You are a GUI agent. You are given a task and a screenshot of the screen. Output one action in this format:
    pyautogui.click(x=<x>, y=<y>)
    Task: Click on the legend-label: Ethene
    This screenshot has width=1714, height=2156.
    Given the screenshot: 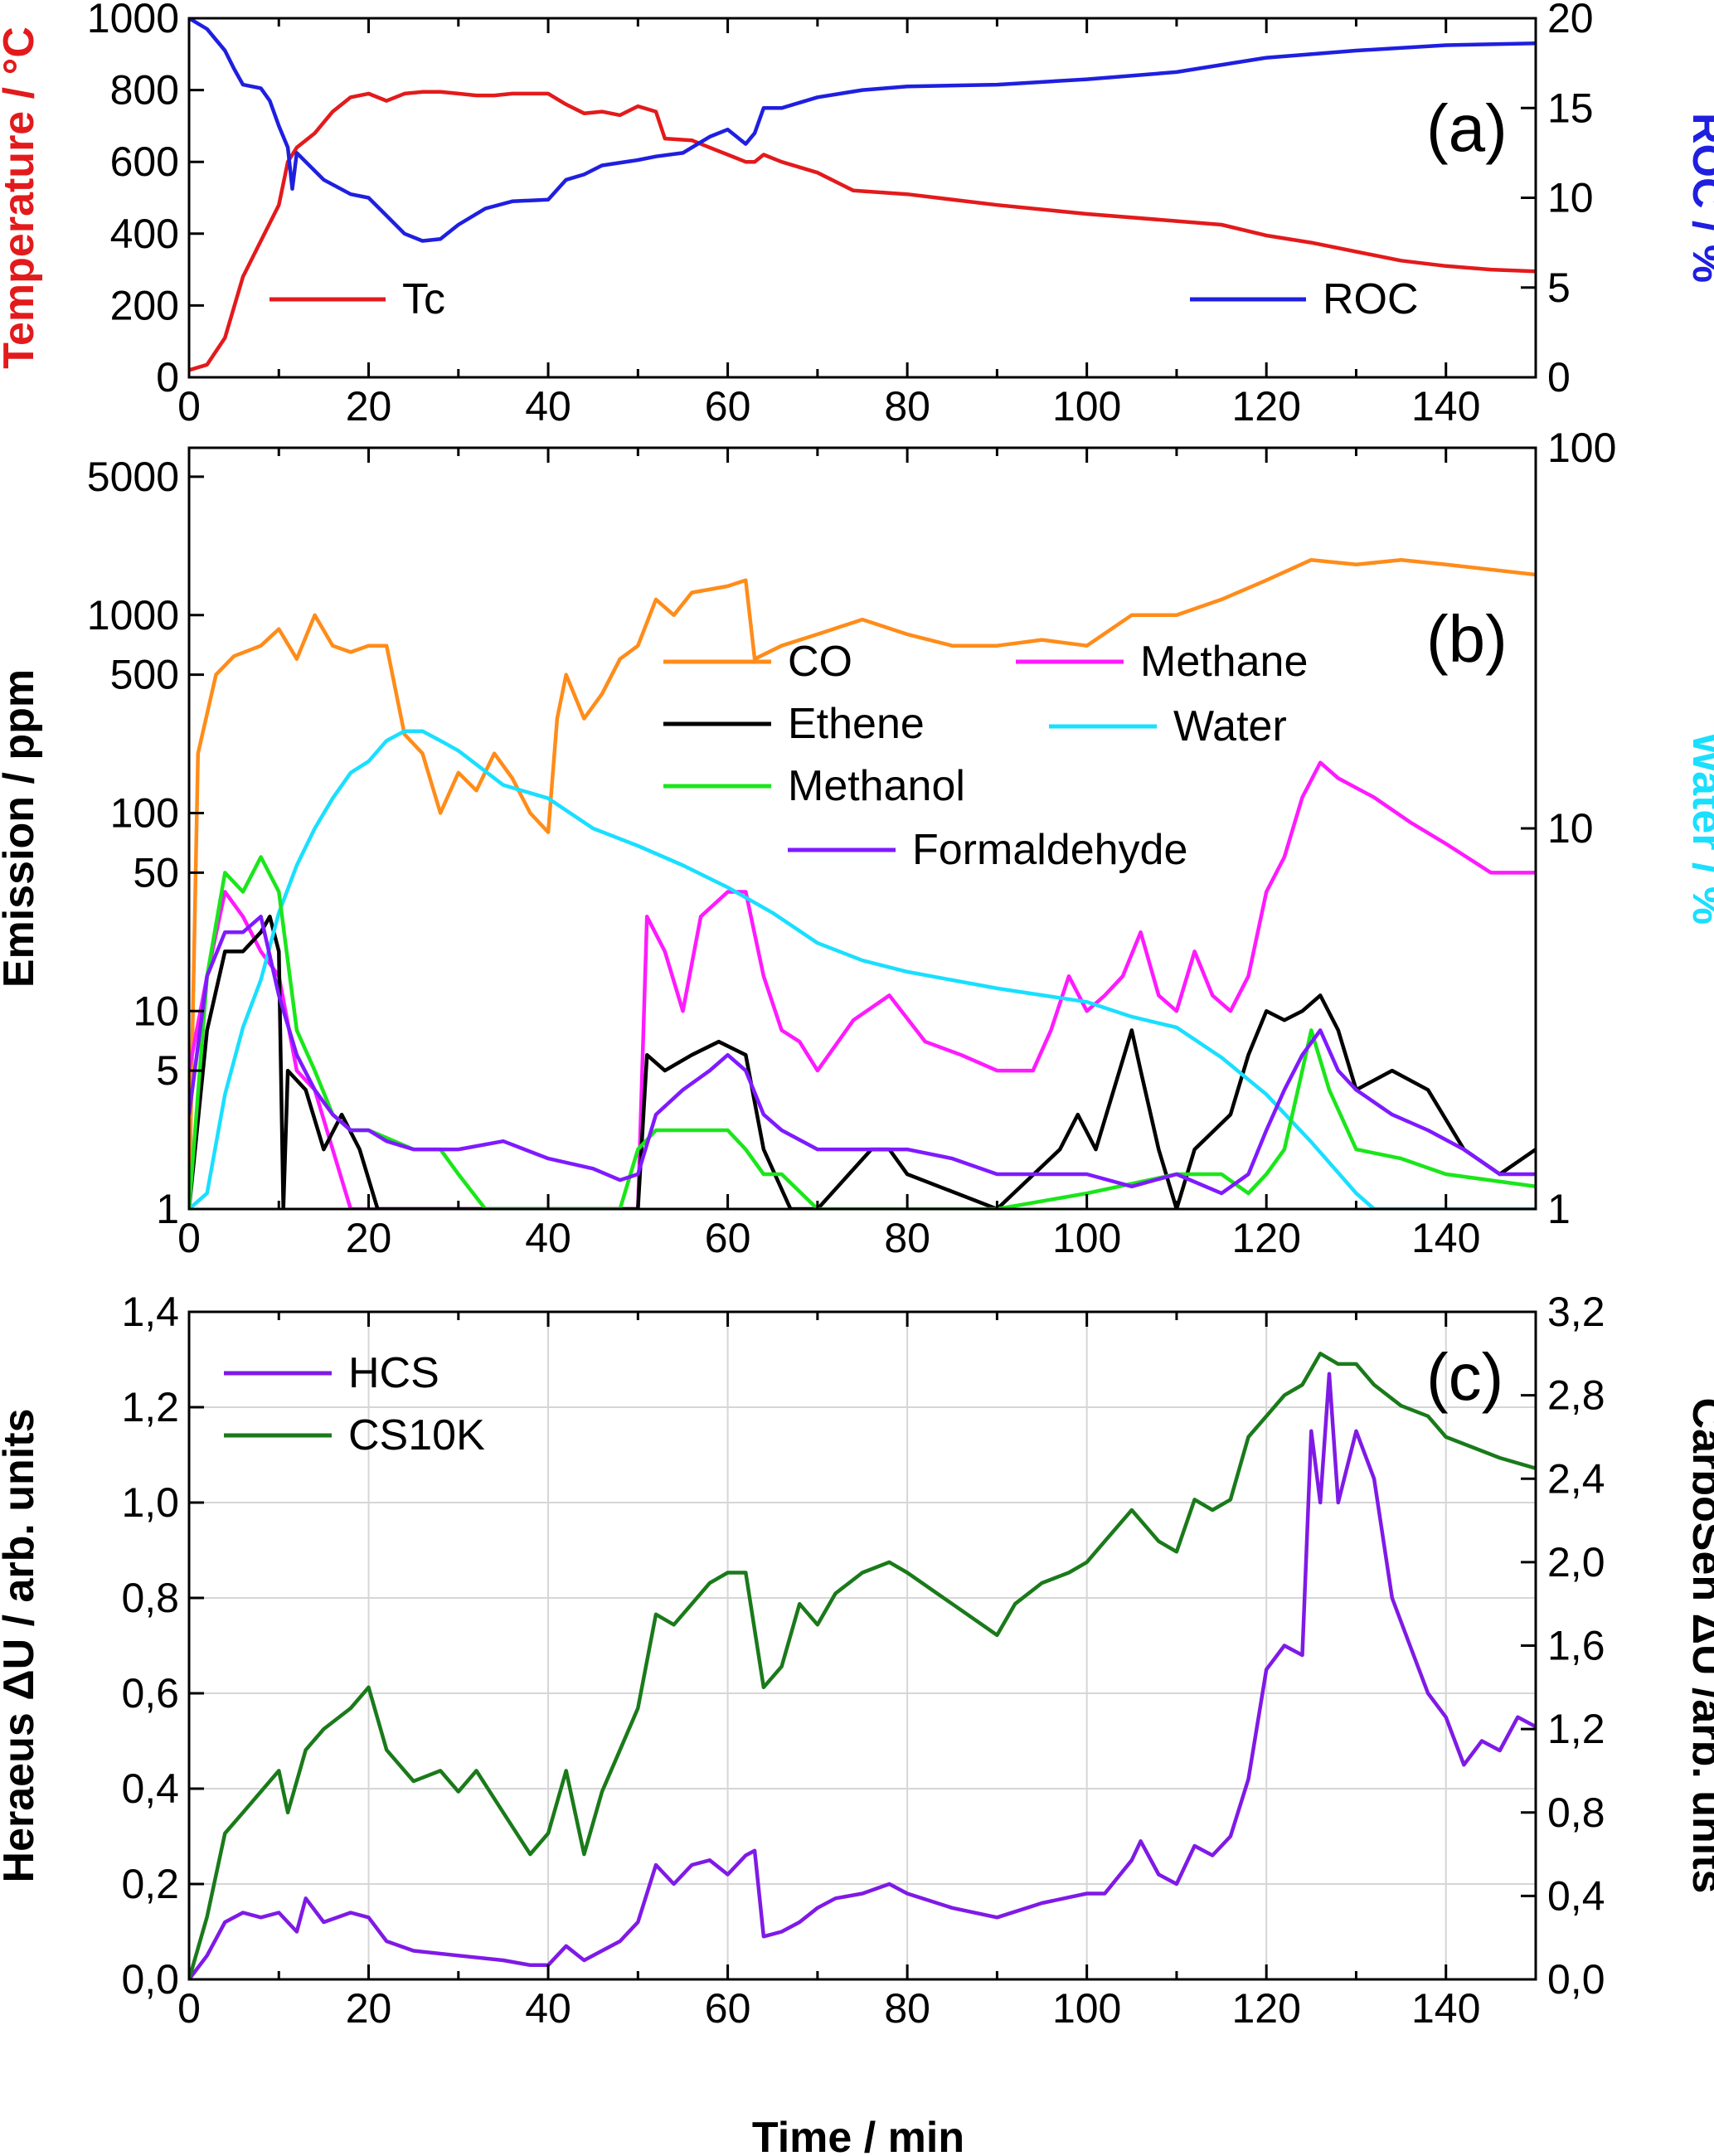 What is the action you would take?
    pyautogui.click(x=856, y=724)
    